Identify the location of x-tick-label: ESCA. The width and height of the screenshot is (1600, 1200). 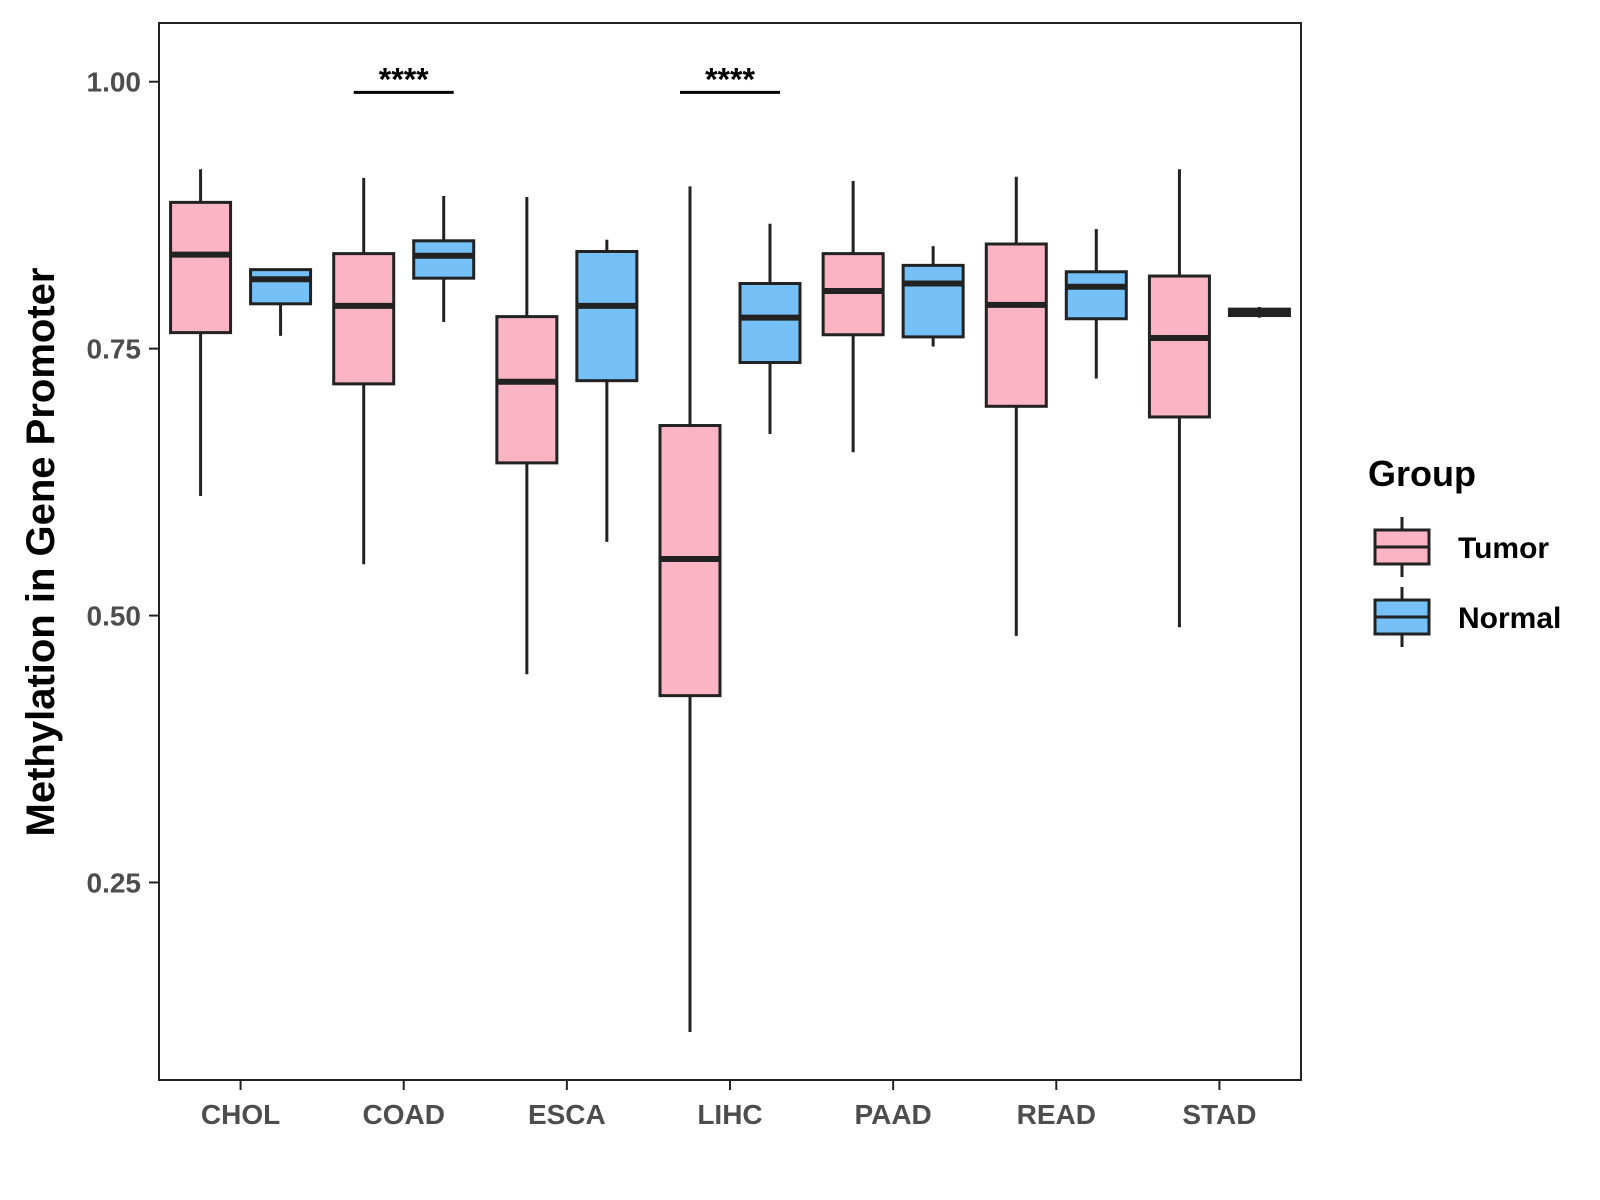
(567, 1114).